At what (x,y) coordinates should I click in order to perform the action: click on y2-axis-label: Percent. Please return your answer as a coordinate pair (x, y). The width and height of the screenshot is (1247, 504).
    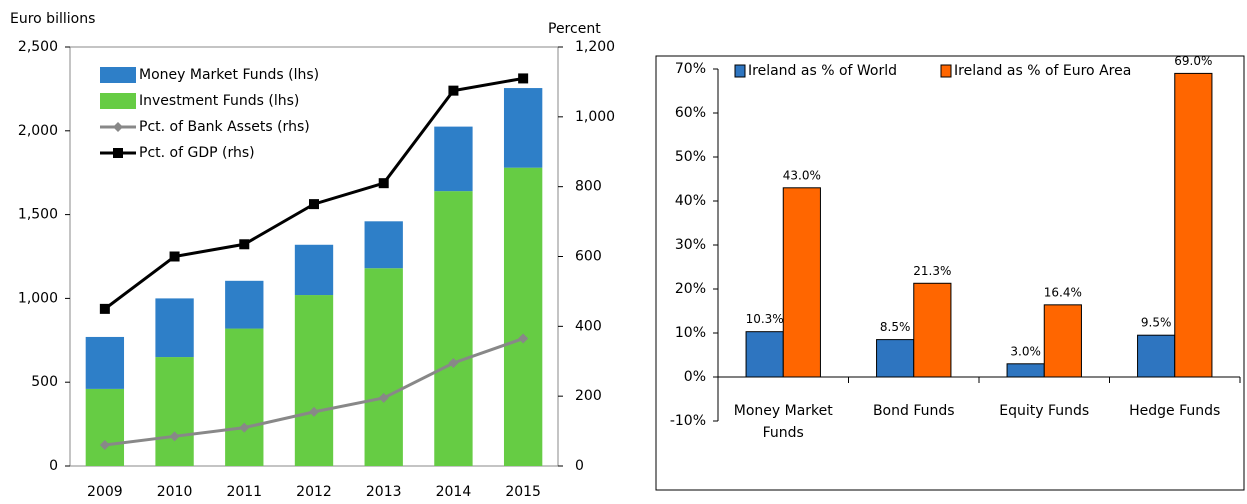
    Looking at the image, I should click on (574, 29).